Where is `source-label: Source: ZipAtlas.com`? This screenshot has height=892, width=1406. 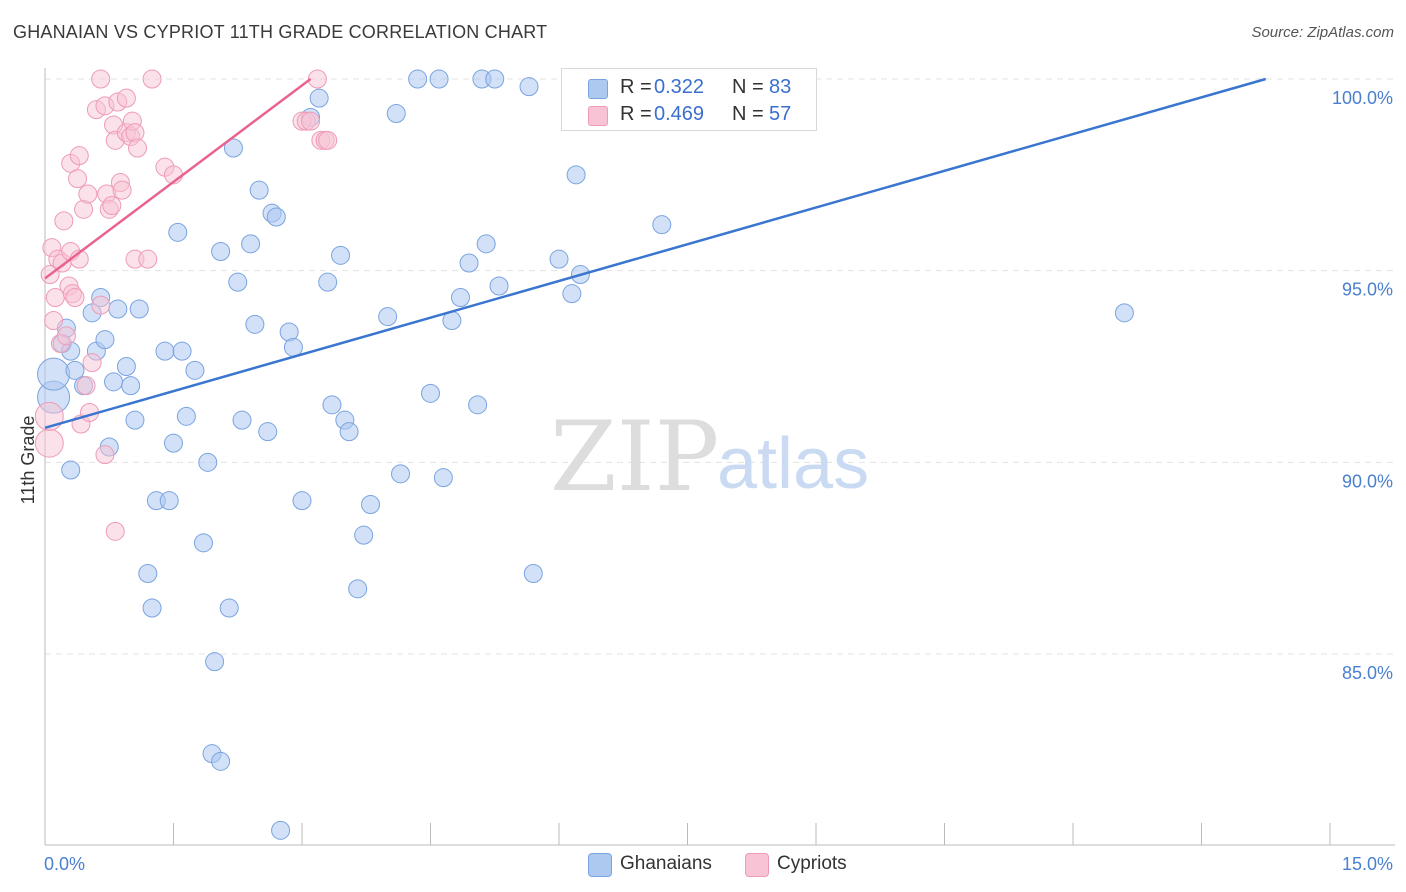
source-label: Source: ZipAtlas.com is located at coordinates (1322, 32).